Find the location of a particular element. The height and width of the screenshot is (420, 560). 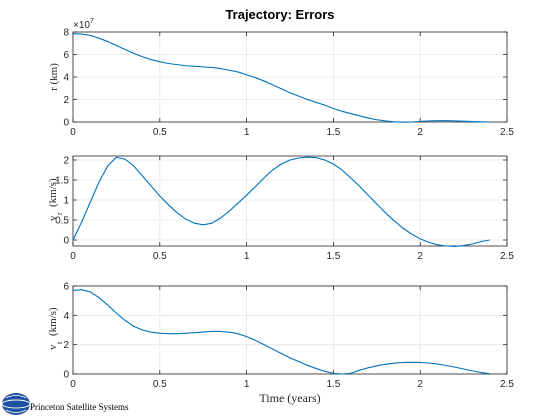

y-tick-label: 1 is located at coordinates (66, 201).